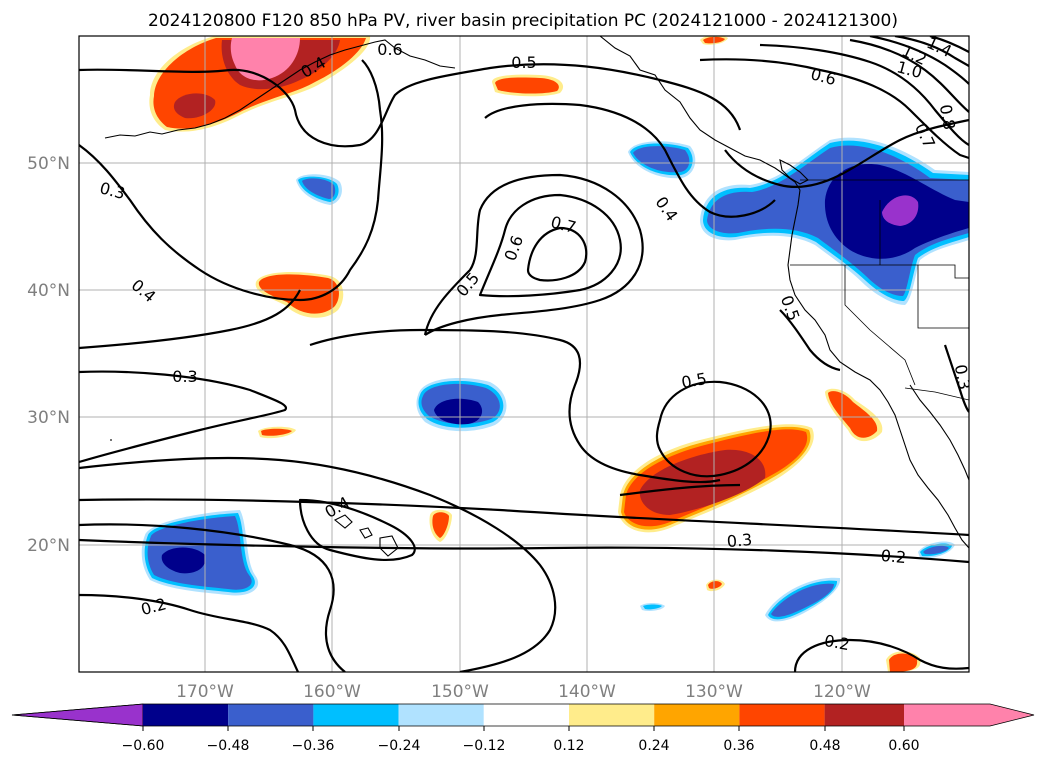  I want to click on us-west-coast, so click(878, 369).